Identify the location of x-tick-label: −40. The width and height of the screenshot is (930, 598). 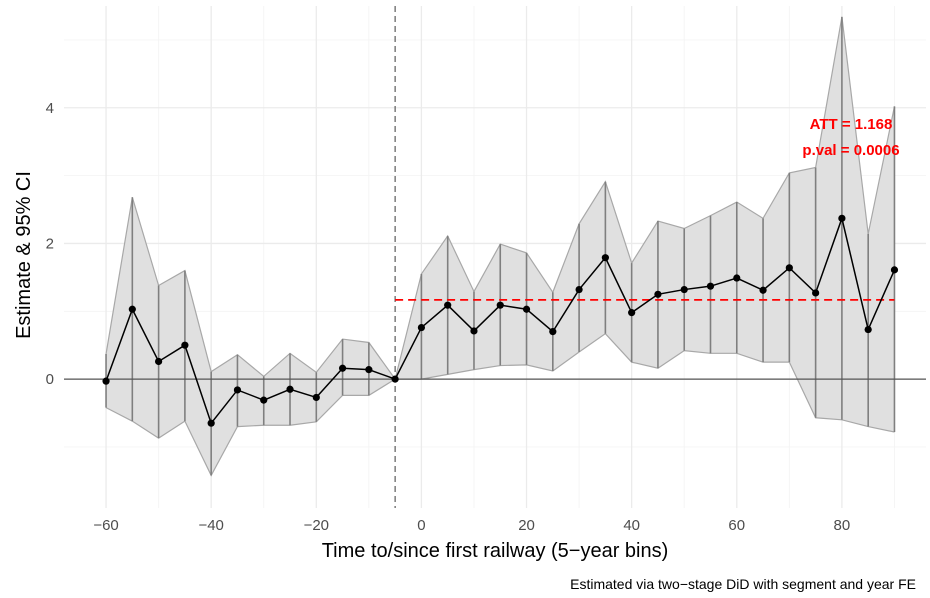
(210, 525).